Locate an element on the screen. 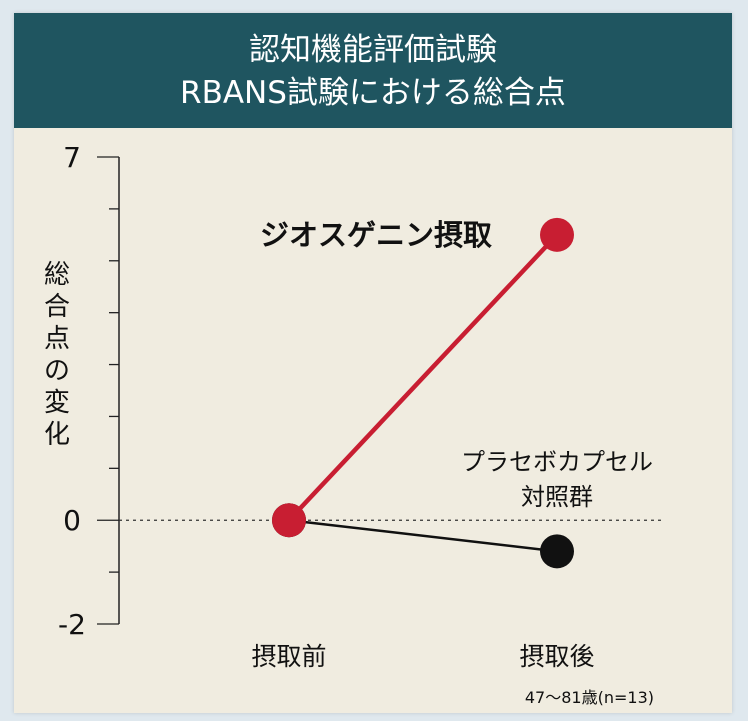  footnote: 47〜81歳(n=13) is located at coordinates (589, 697).